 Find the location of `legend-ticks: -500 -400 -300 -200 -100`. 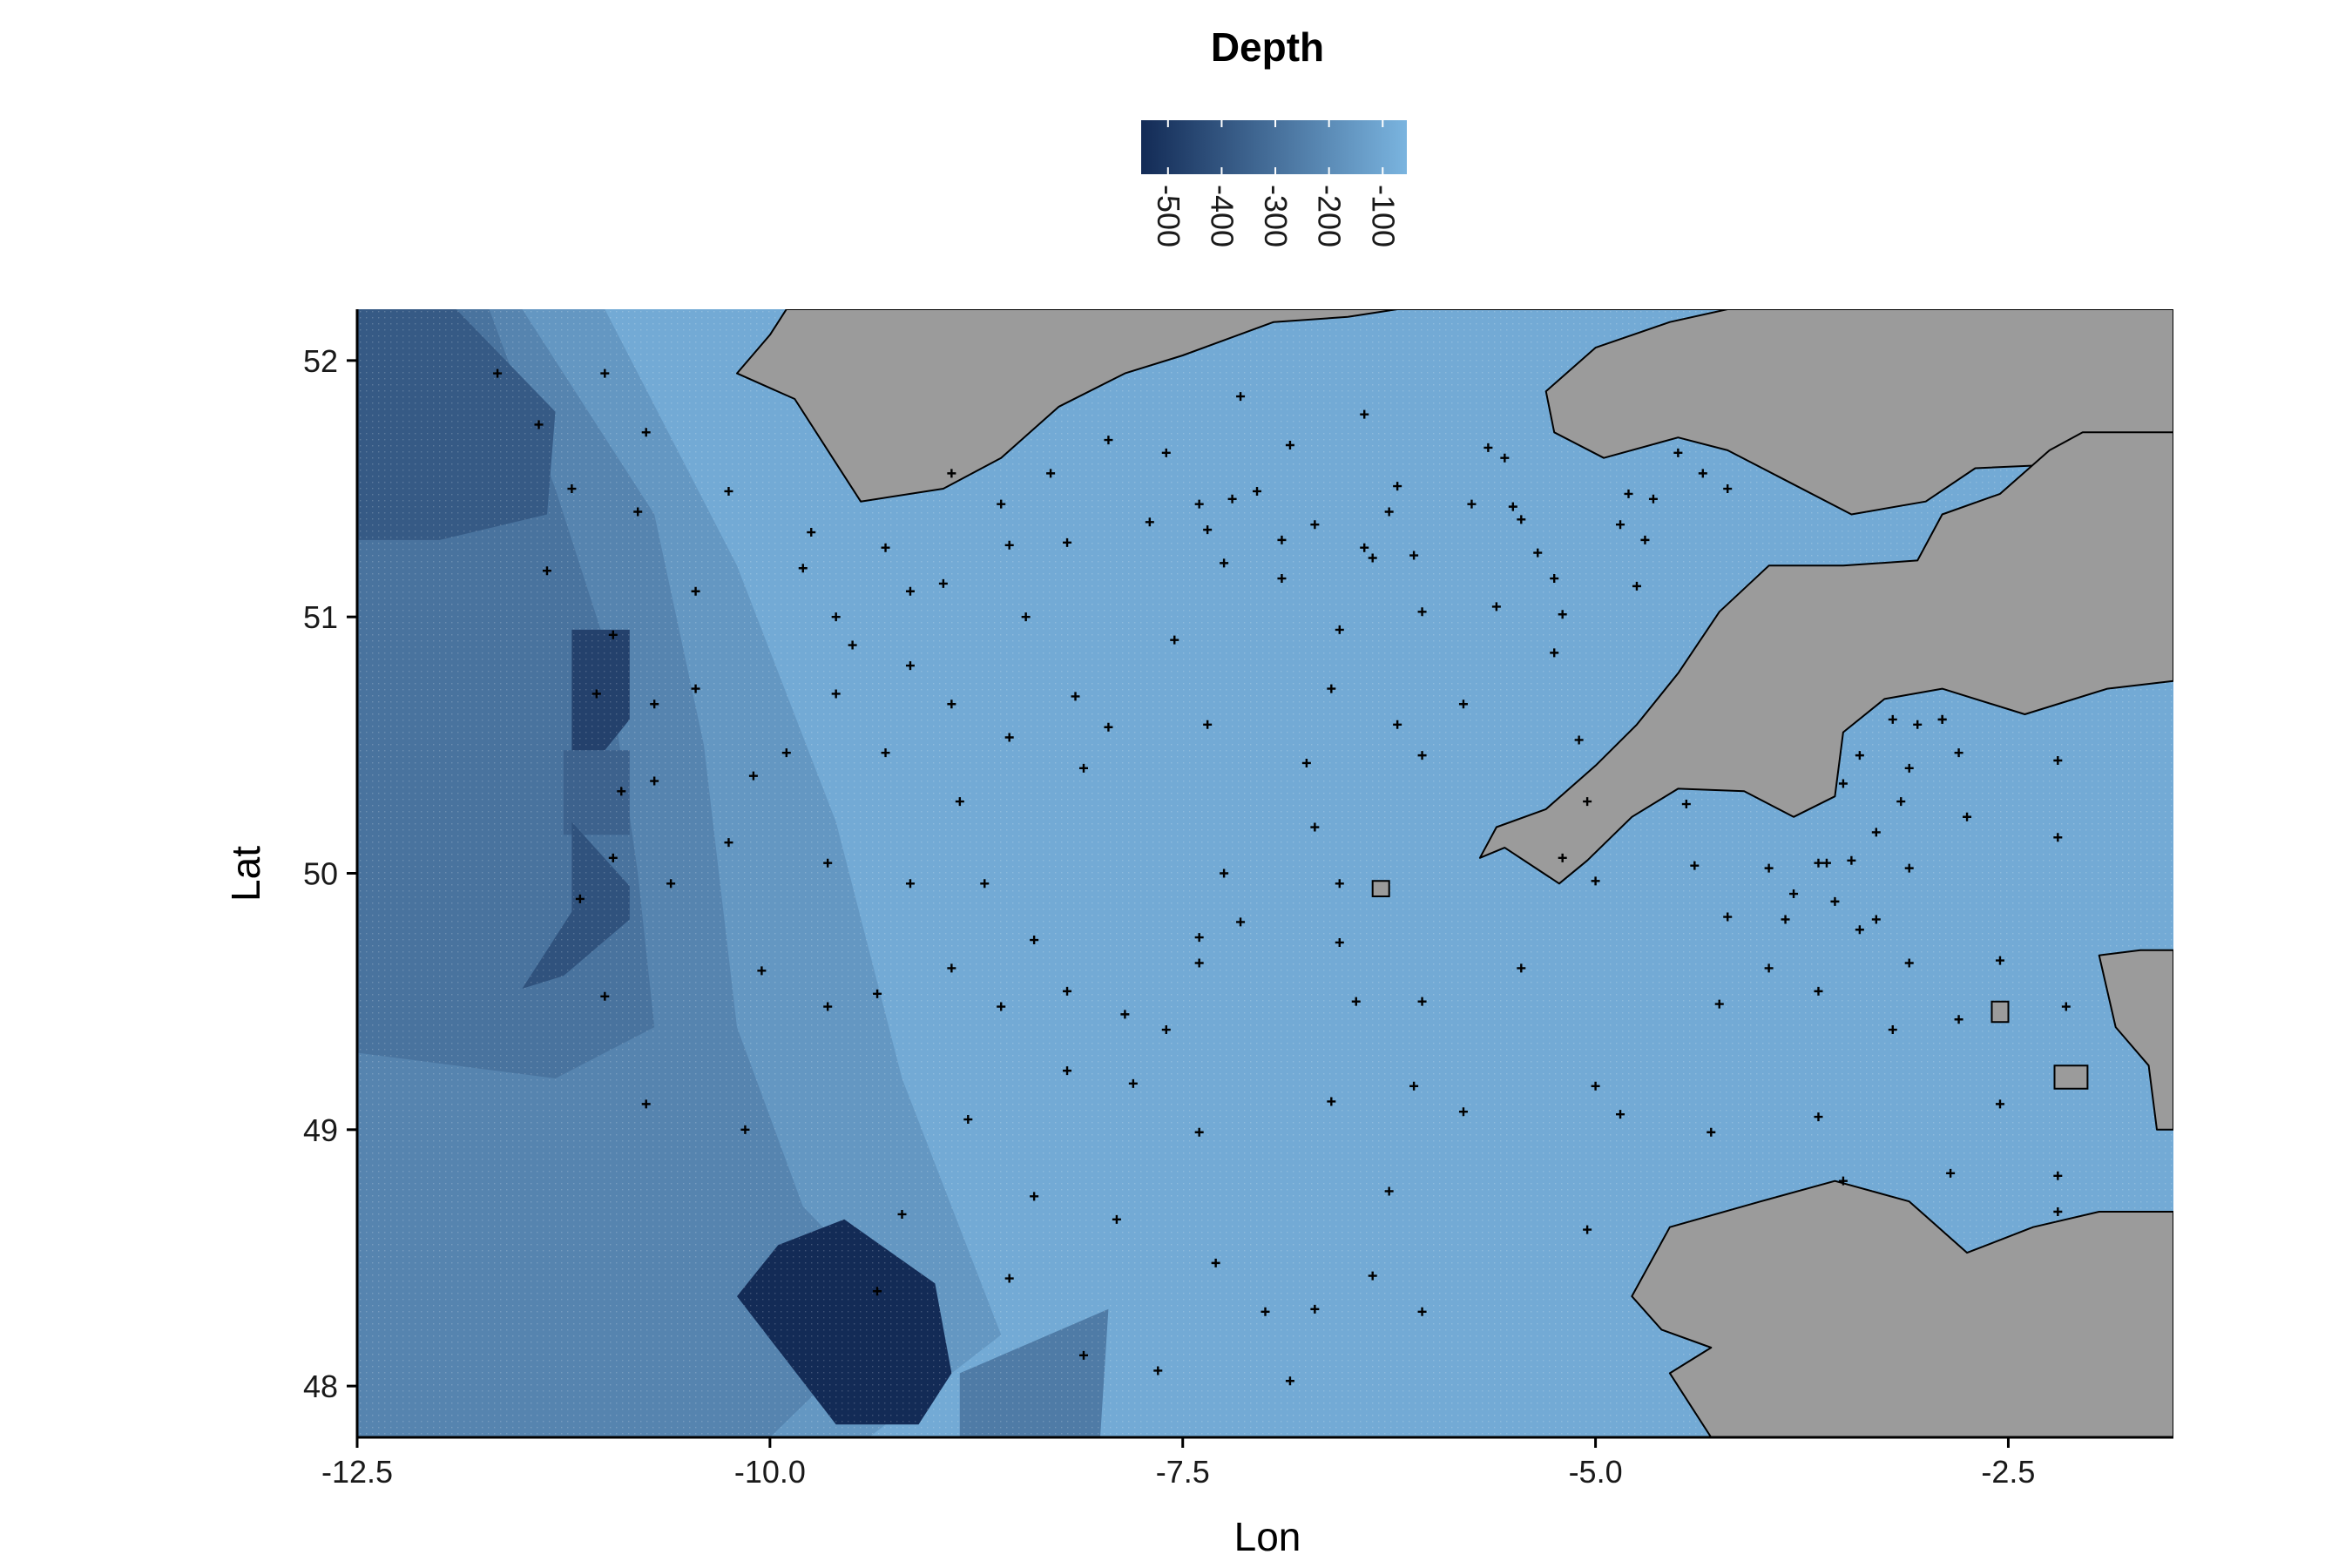

legend-ticks: -500 -400 -300 -200 -100 is located at coordinates (1276, 183).